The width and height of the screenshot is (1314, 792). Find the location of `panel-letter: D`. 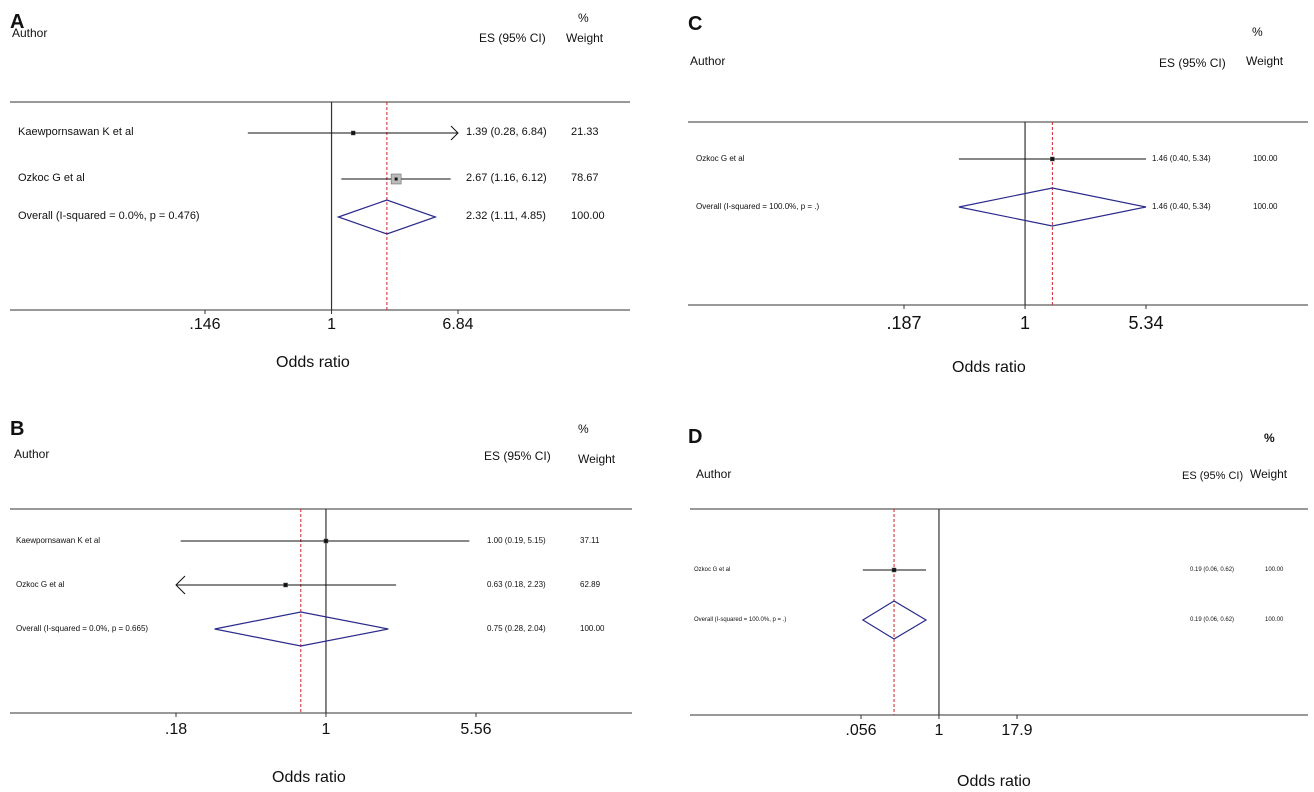

panel-letter: D is located at coordinates (695, 437).